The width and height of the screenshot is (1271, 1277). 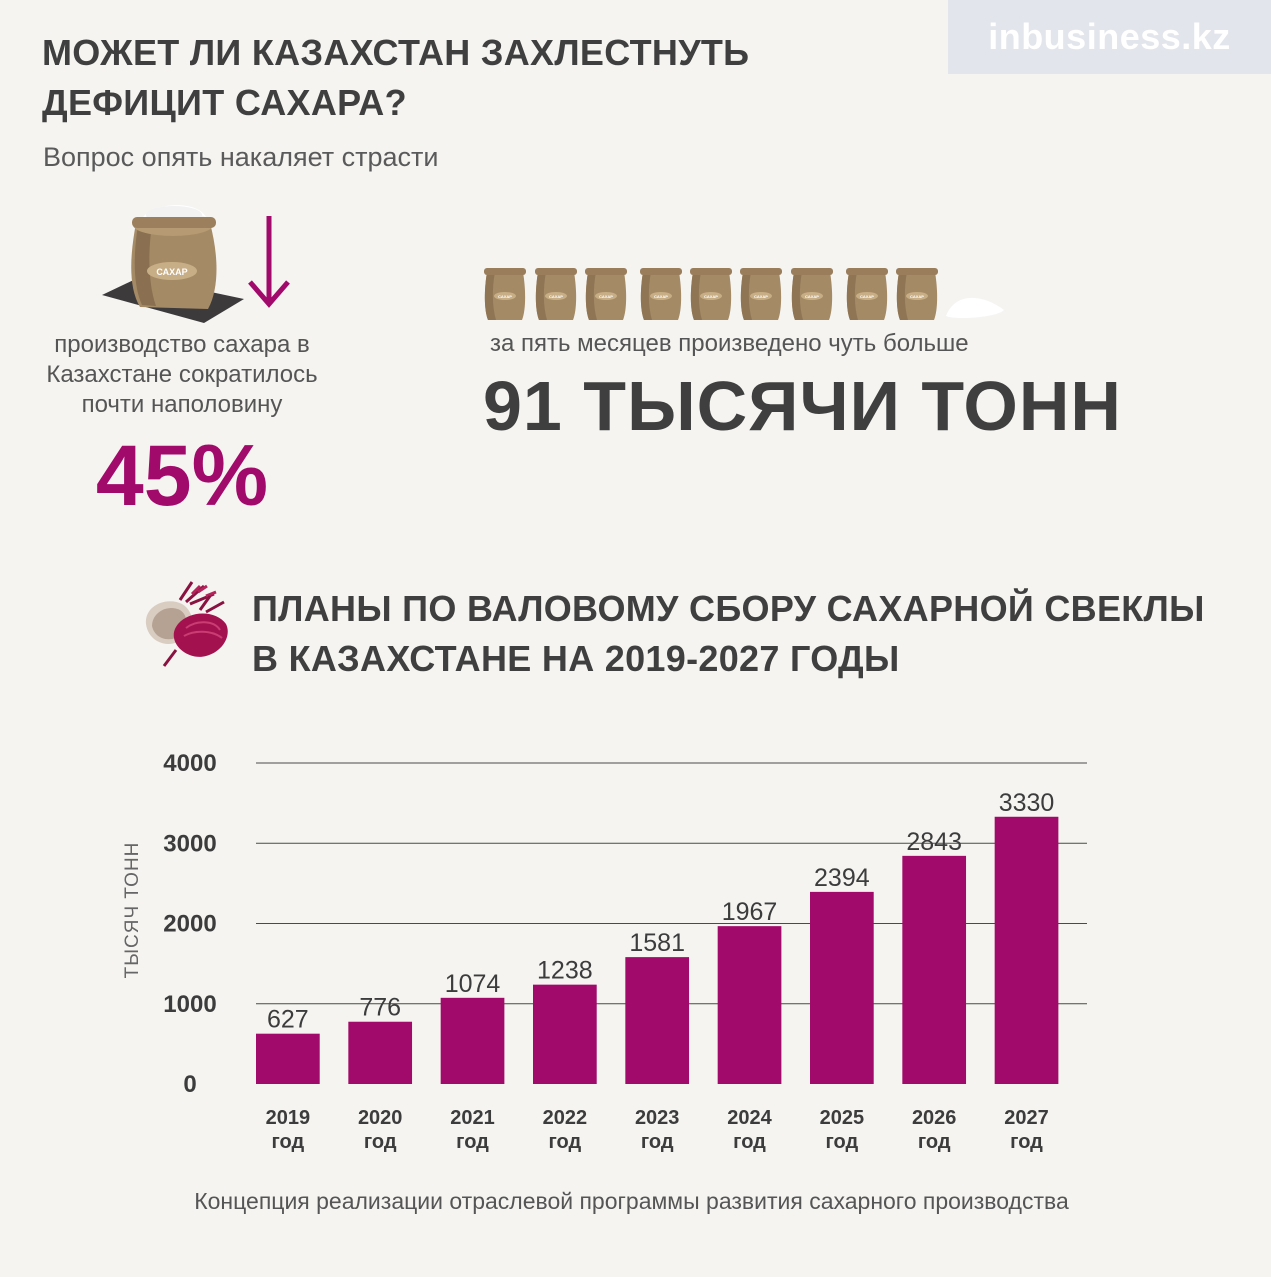 What do you see at coordinates (842, 878) in the screenshot?
I see `data-label: 2394` at bounding box center [842, 878].